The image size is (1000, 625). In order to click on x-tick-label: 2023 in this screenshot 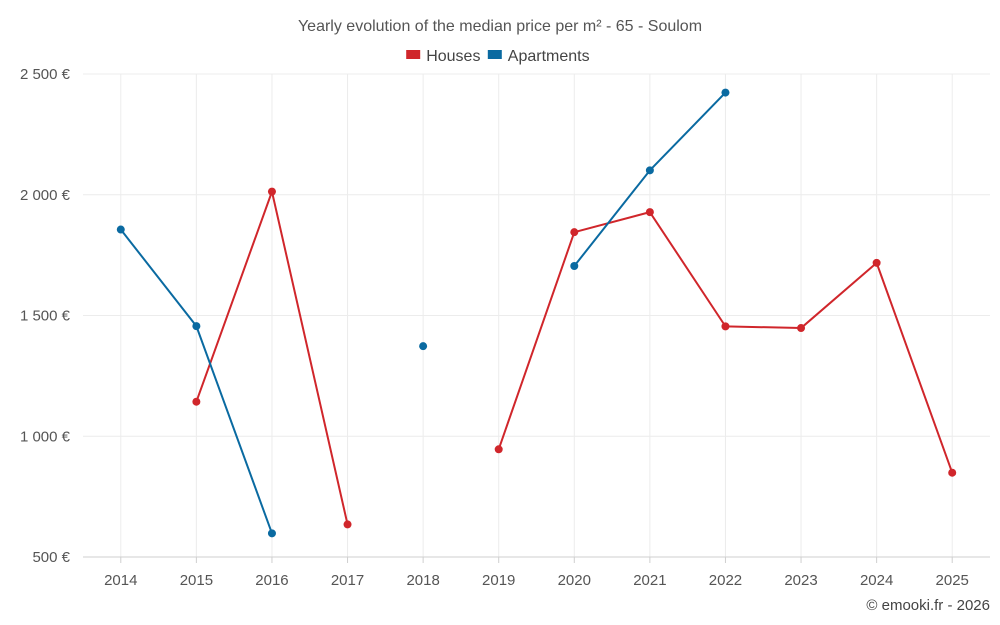, I will do `click(800, 580)`.